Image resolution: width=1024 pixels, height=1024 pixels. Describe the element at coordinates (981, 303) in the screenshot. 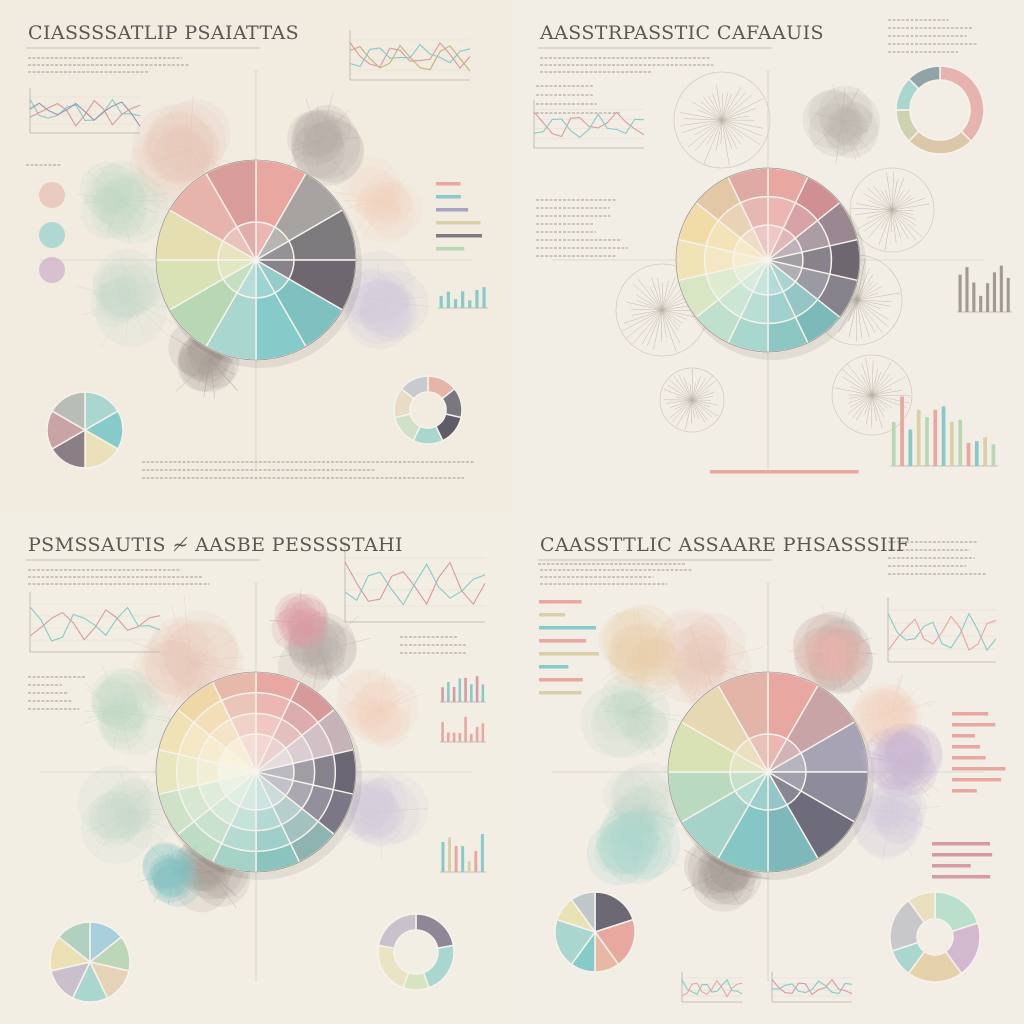

I see `bar` at that location.